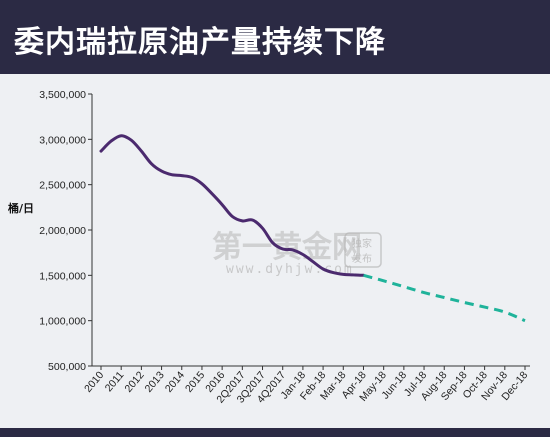 The image size is (550, 437). Describe the element at coordinates (62, 186) in the screenshot. I see `y-tick-label: 2,500,000` at that location.